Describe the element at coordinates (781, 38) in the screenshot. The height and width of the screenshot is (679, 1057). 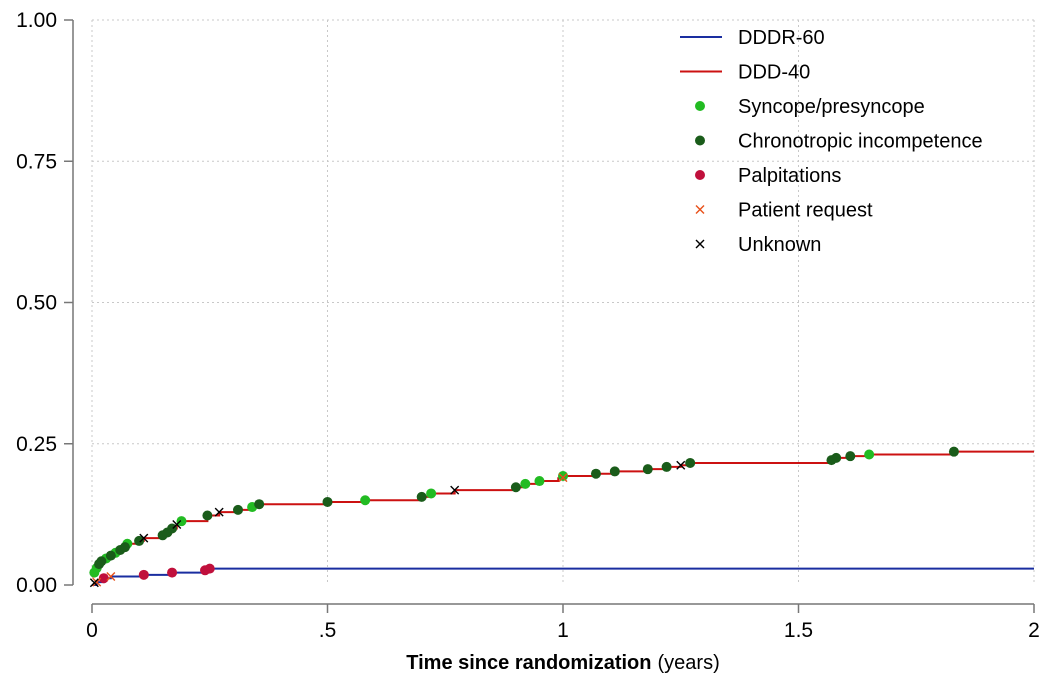
I see `legend-label-dddr-60: DDDR-60` at that location.